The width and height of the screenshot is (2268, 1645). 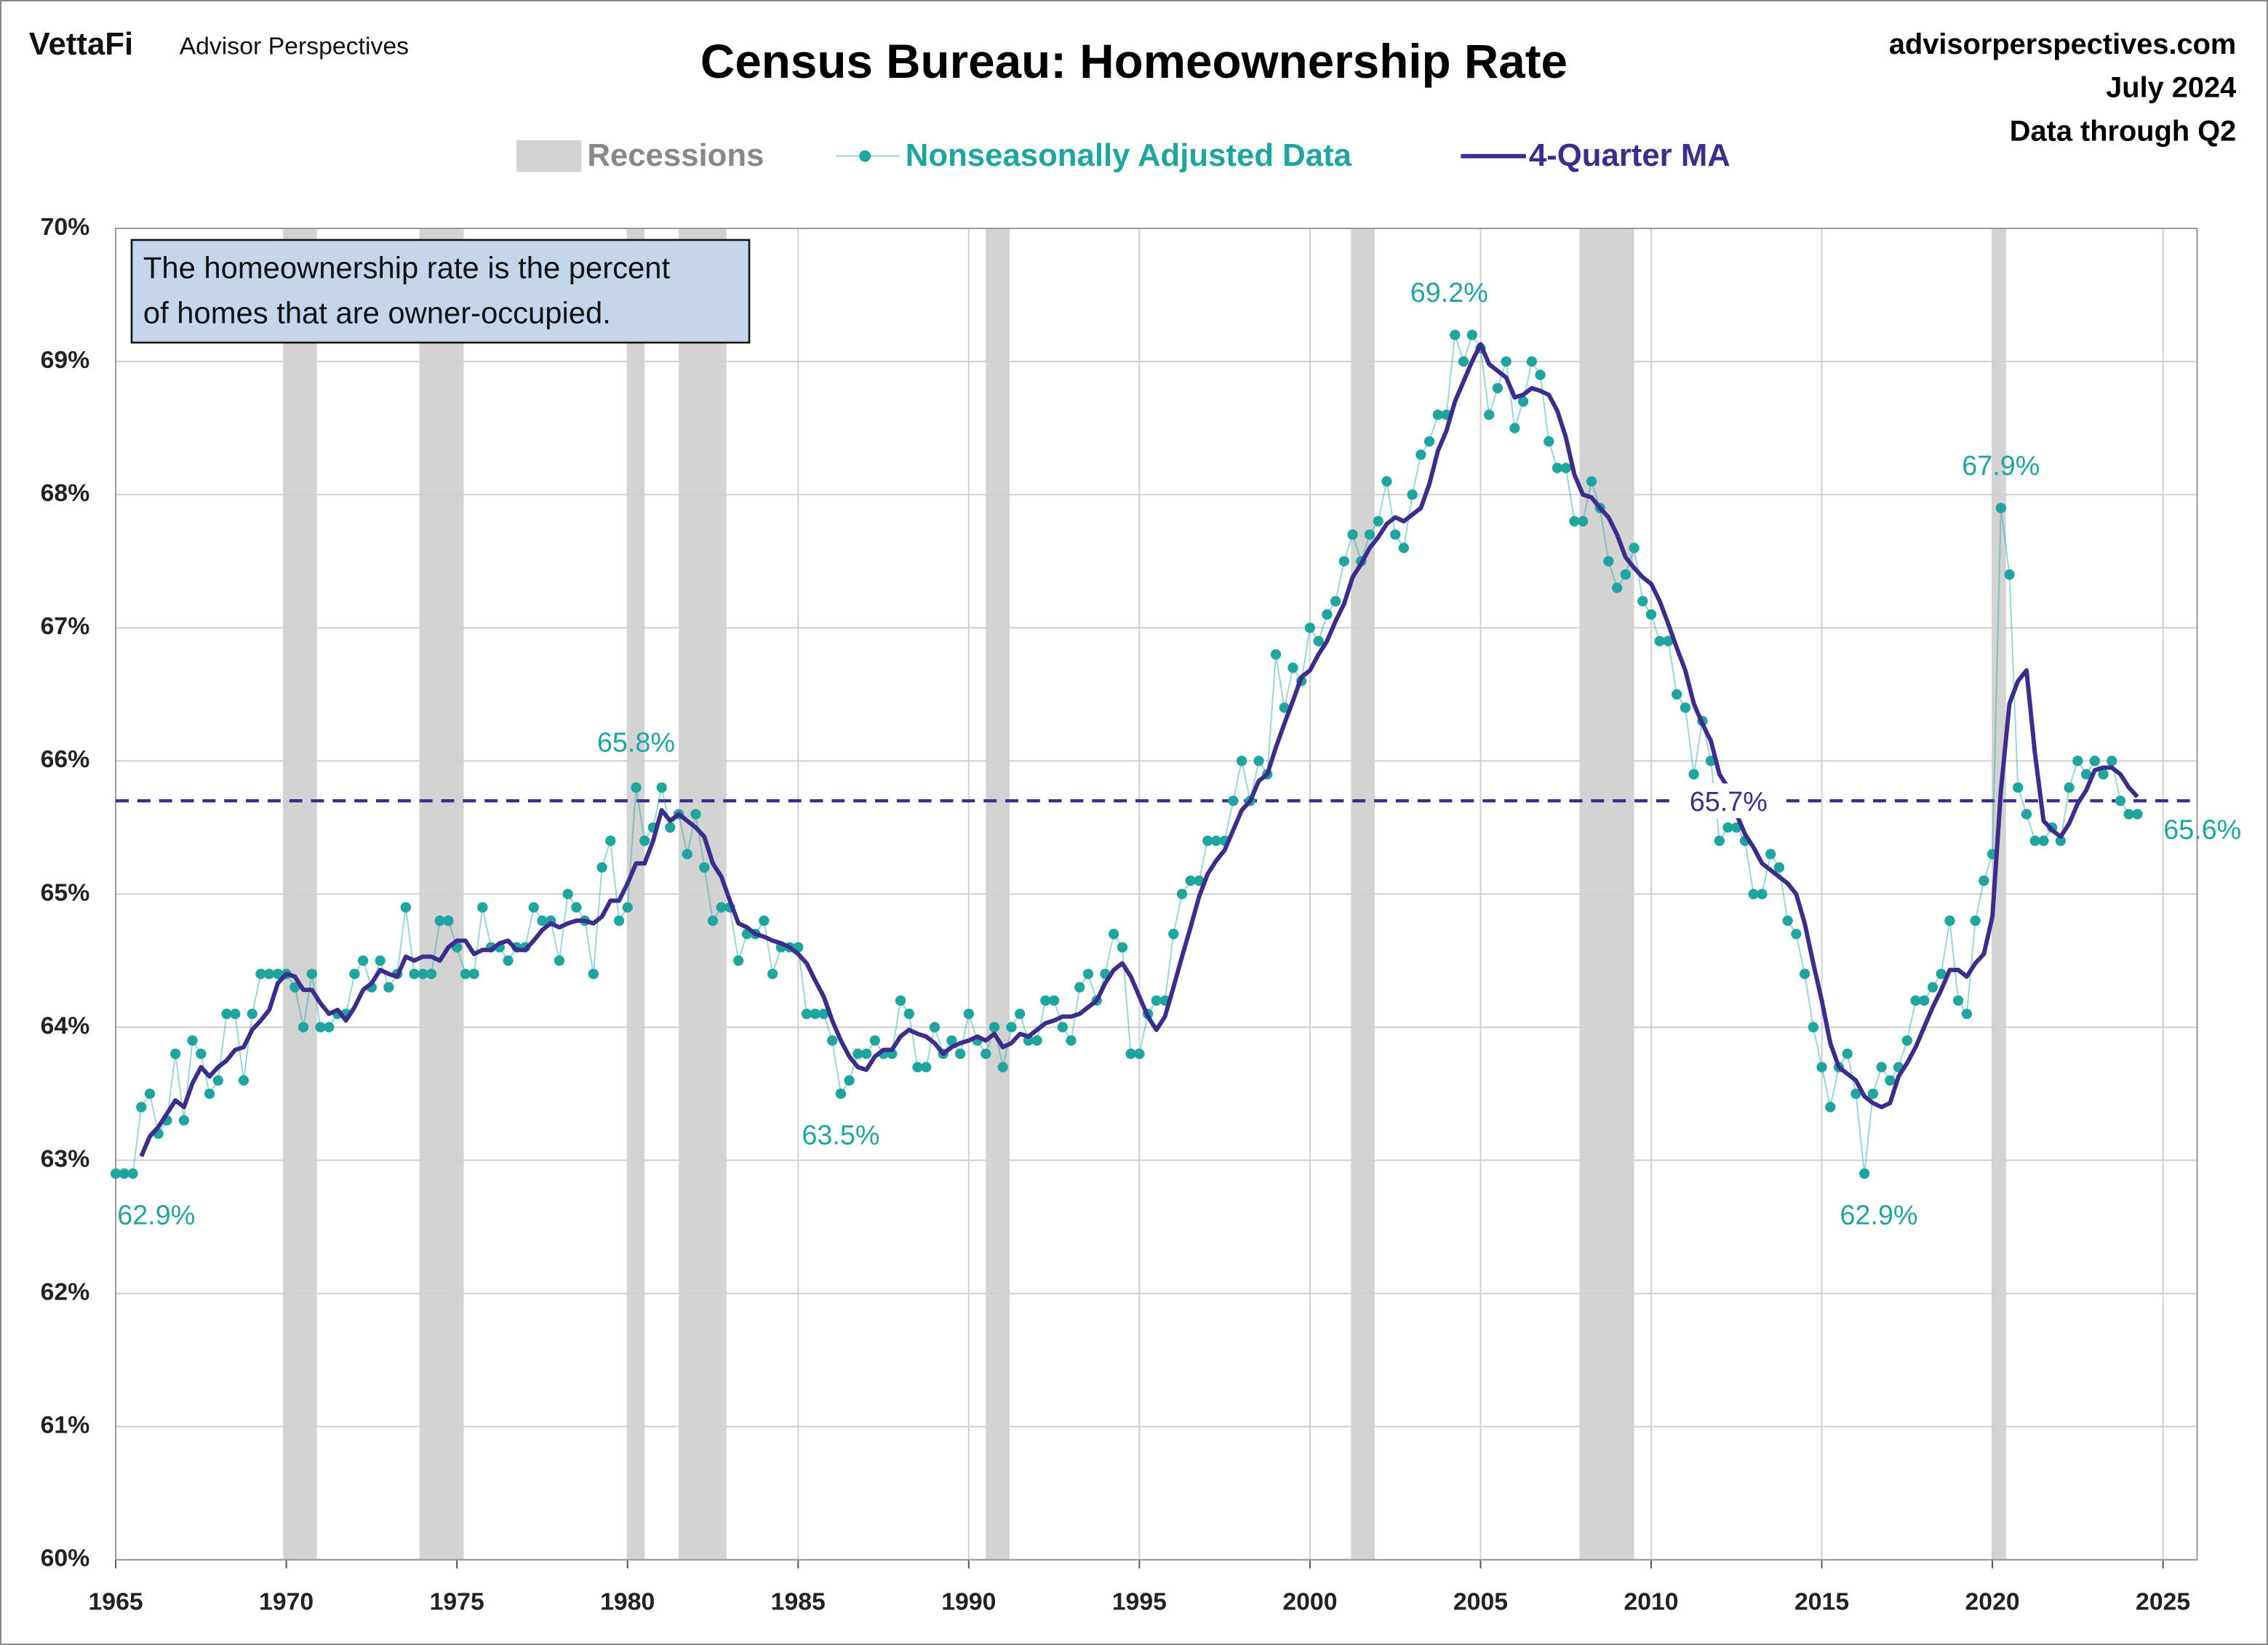 I want to click on x-tick-label: 2005, so click(x=1480, y=1601).